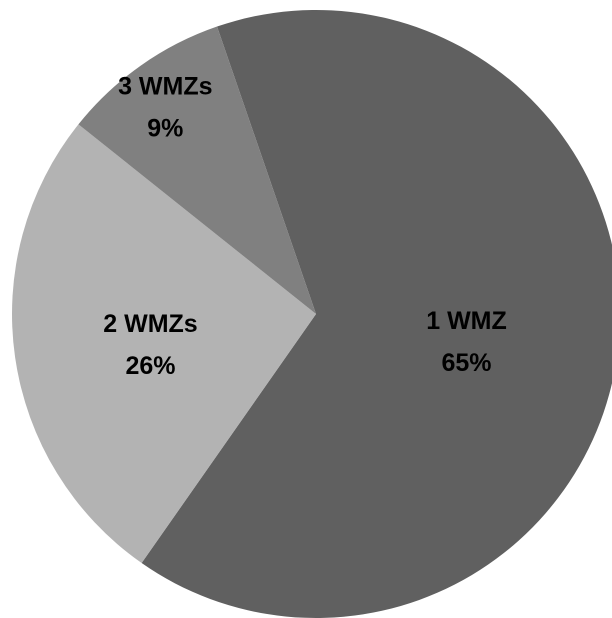  Describe the element at coordinates (165, 86) in the screenshot. I see `slice-category-label-3-wmzs: 3 WMZs` at that location.